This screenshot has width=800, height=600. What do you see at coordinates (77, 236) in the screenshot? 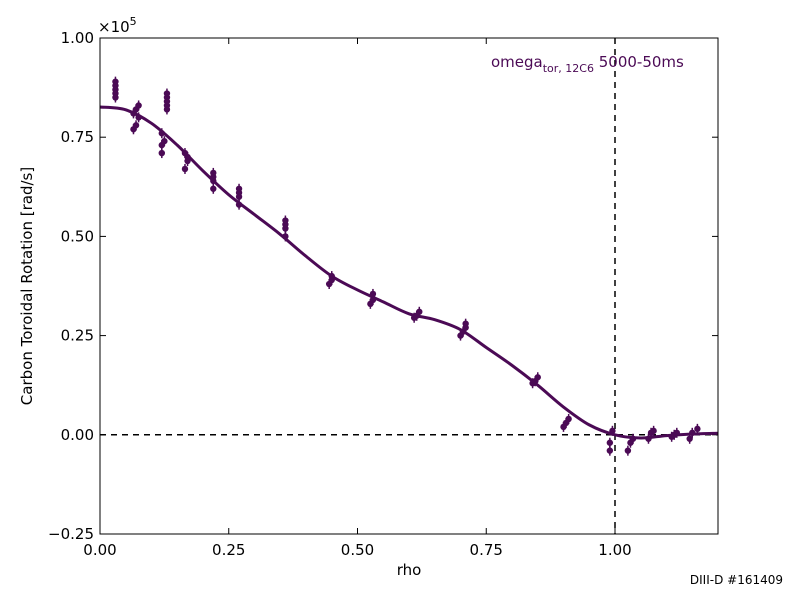
I see `y-tick-label: 0.50` at bounding box center [77, 236].